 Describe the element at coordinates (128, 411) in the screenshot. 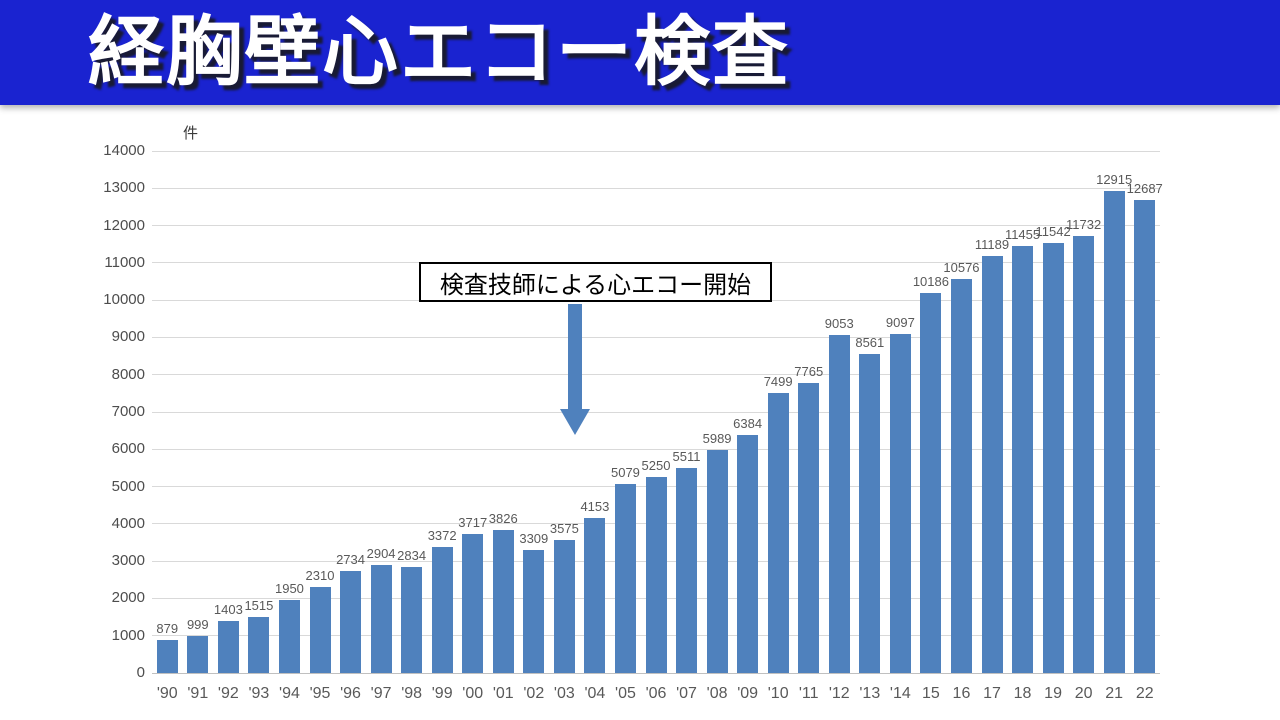

I see `y-axis-tick-label: 7000` at that location.